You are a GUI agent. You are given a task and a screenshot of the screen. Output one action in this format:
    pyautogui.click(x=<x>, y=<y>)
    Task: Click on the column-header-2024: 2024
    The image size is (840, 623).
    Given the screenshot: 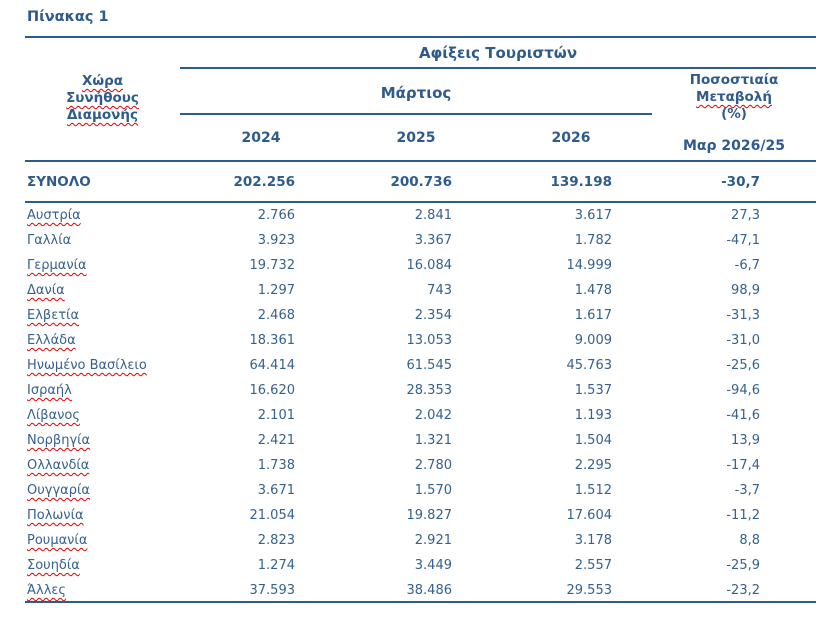 What is the action you would take?
    pyautogui.click(x=261, y=138)
    